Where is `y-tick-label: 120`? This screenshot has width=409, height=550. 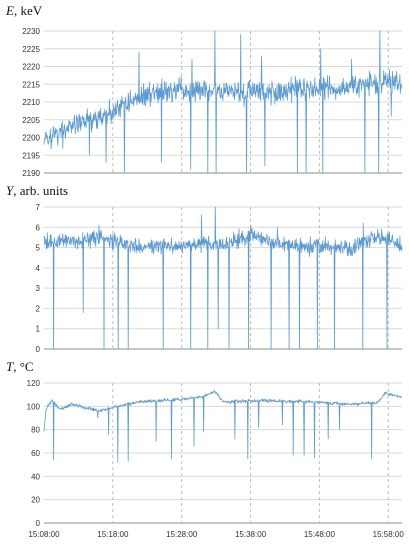
y-tick-label: 120 is located at coordinates (34, 383).